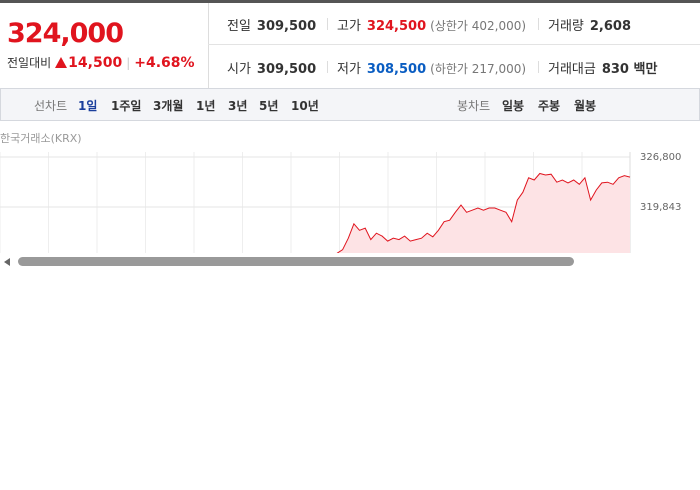 The image size is (700, 490). I want to click on tab: 월봉, so click(585, 106).